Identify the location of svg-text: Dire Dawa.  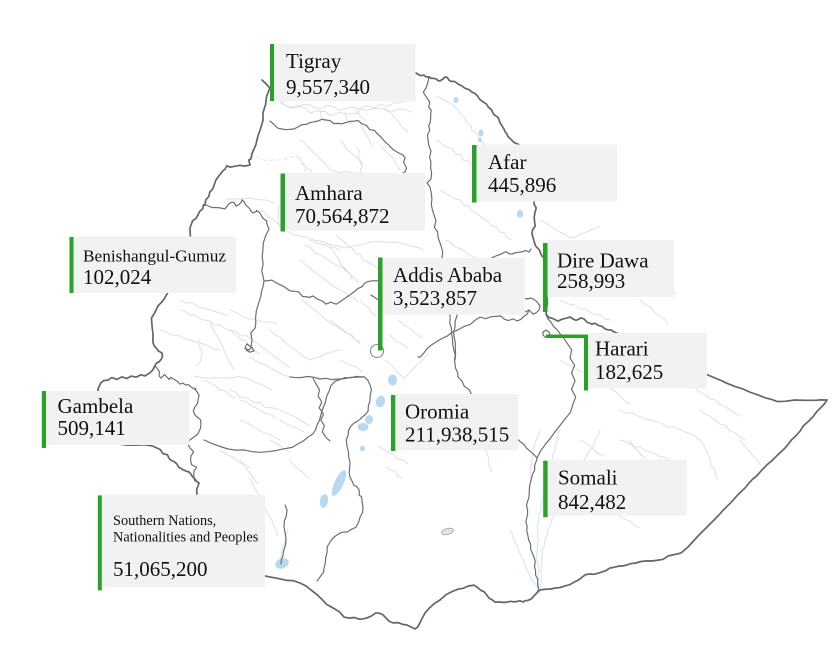
(603, 261).